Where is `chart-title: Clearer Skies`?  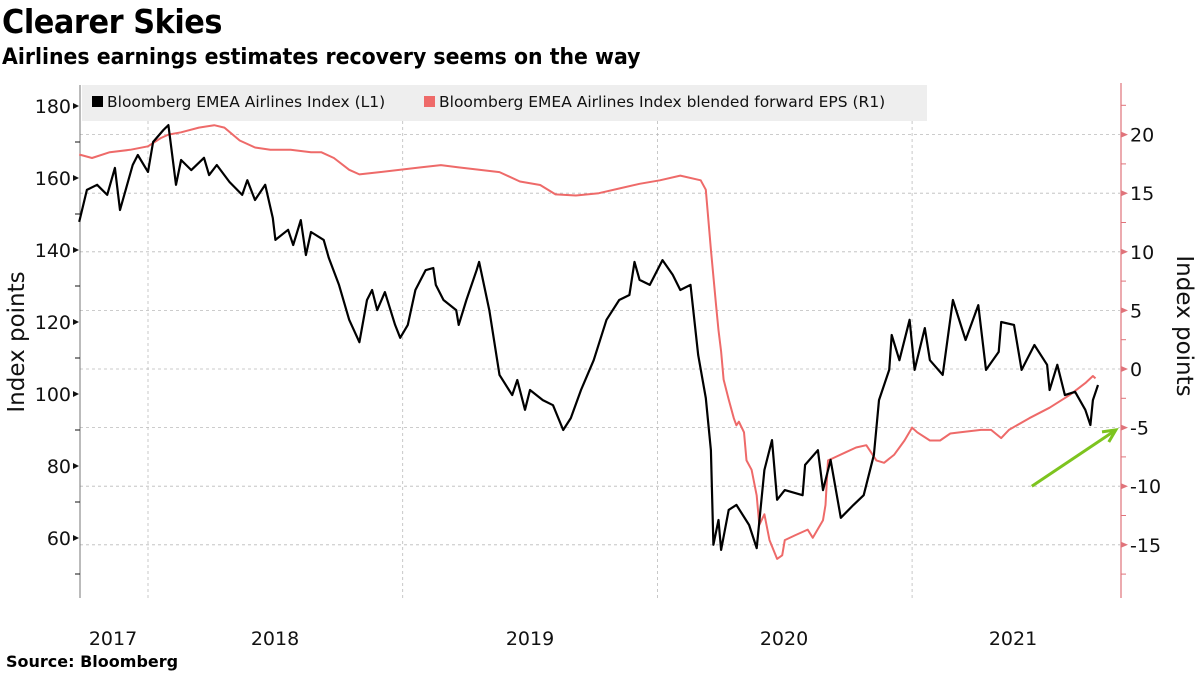 chart-title: Clearer Skies is located at coordinates (112, 21).